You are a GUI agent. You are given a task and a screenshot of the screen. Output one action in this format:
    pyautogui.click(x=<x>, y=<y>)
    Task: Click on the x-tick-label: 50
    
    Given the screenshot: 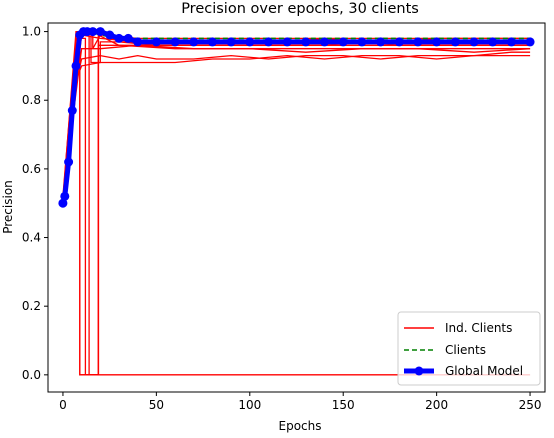 What is the action you would take?
    pyautogui.click(x=156, y=405)
    